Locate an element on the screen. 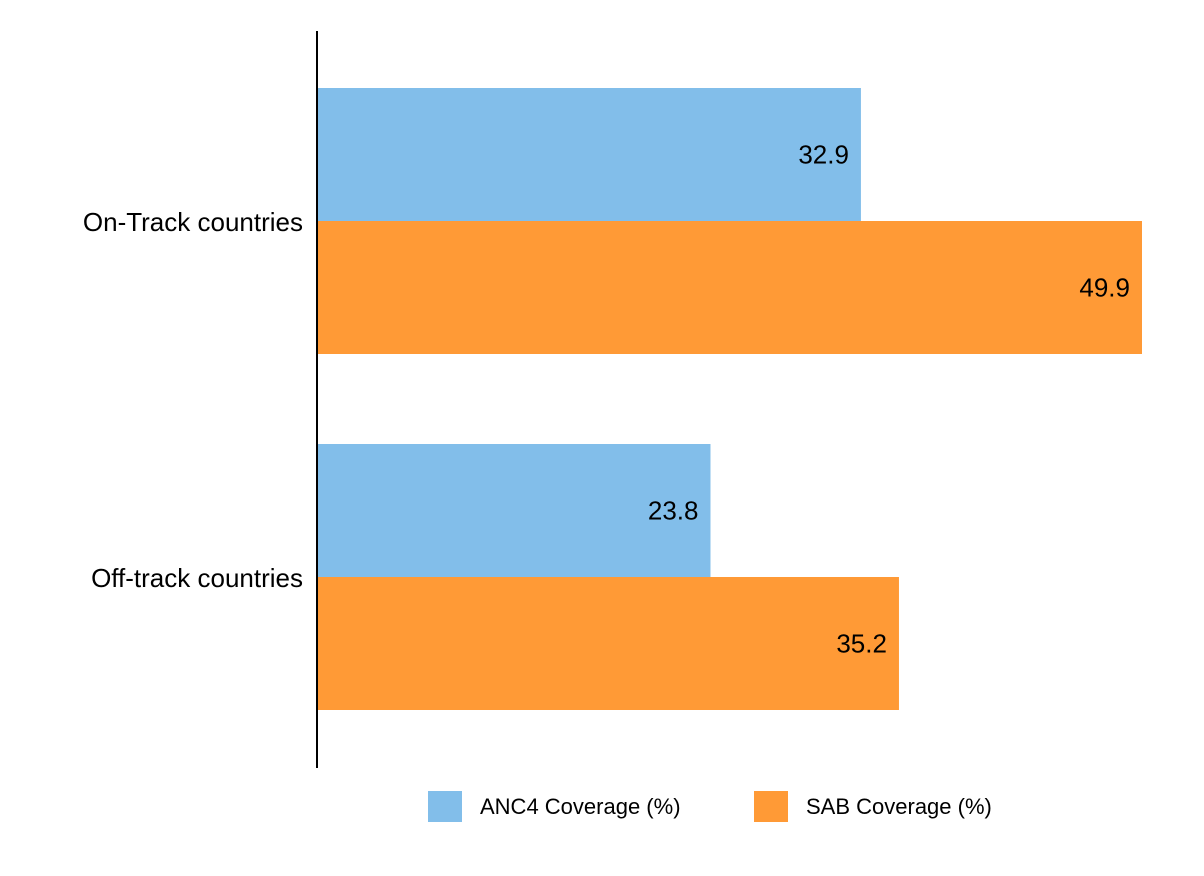 The image size is (1204, 876). legend-swatch-sab-coverage is located at coordinates (771, 806).